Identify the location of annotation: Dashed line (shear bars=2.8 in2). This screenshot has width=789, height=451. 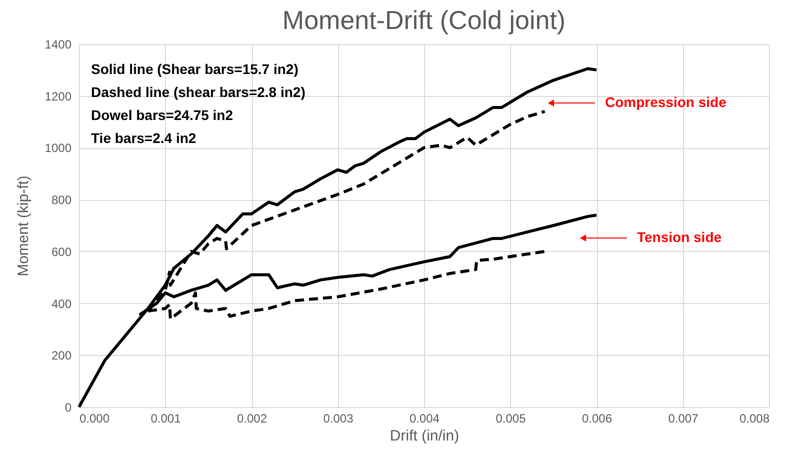
(198, 92).